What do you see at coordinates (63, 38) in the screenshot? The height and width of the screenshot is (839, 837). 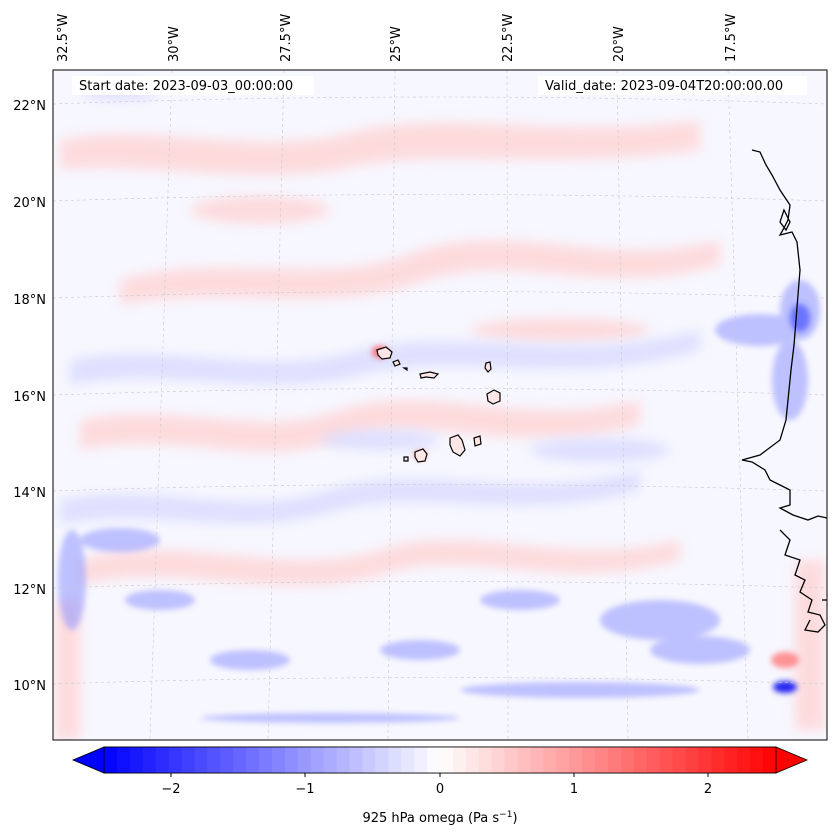 I see `lon-label-32-5w: 32.5°W` at bounding box center [63, 38].